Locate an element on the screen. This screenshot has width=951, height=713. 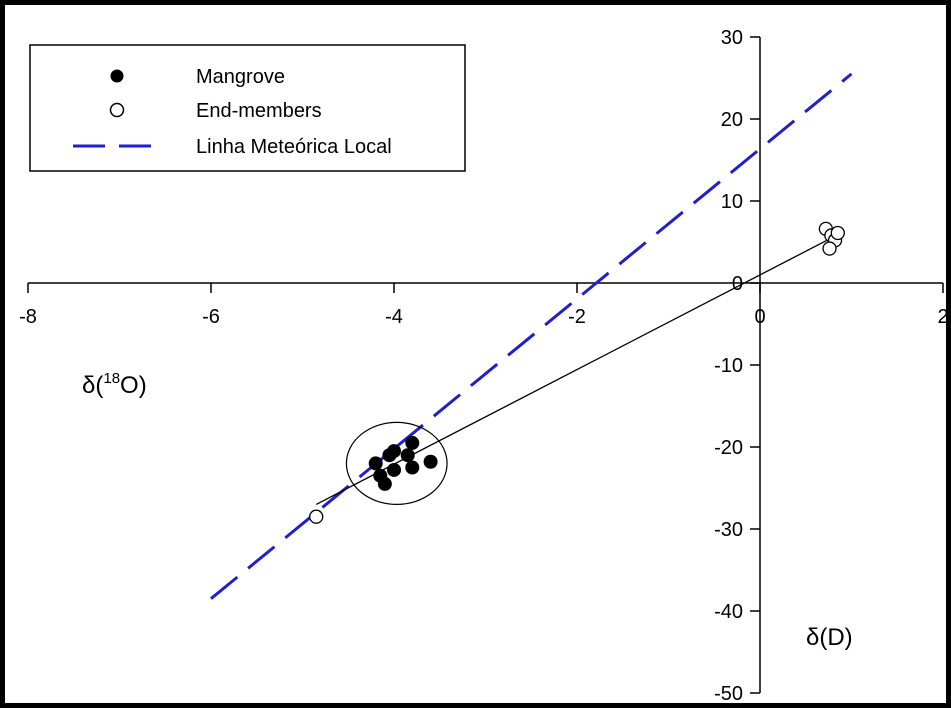
x-tick-label: -8 is located at coordinates (28, 317).